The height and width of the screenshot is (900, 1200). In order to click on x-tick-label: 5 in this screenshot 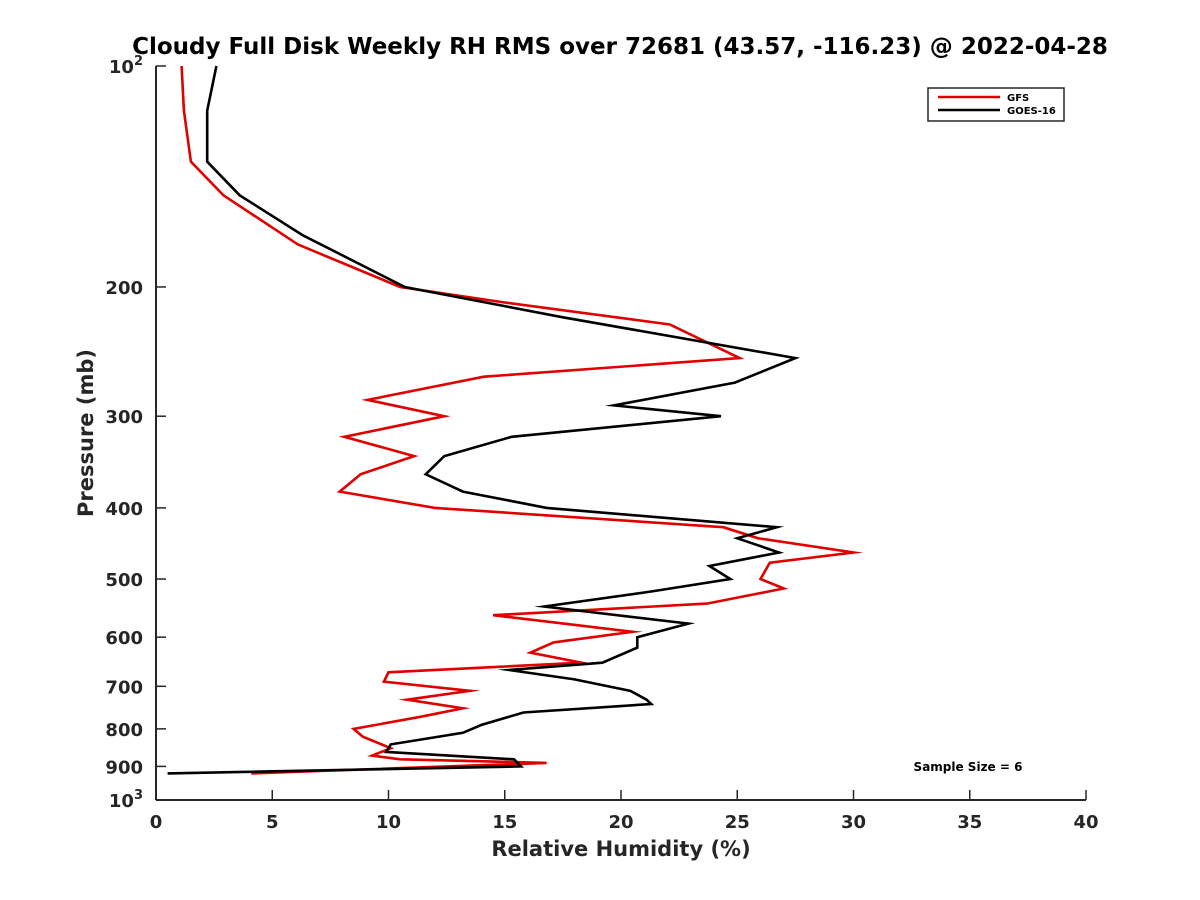, I will do `click(272, 822)`.